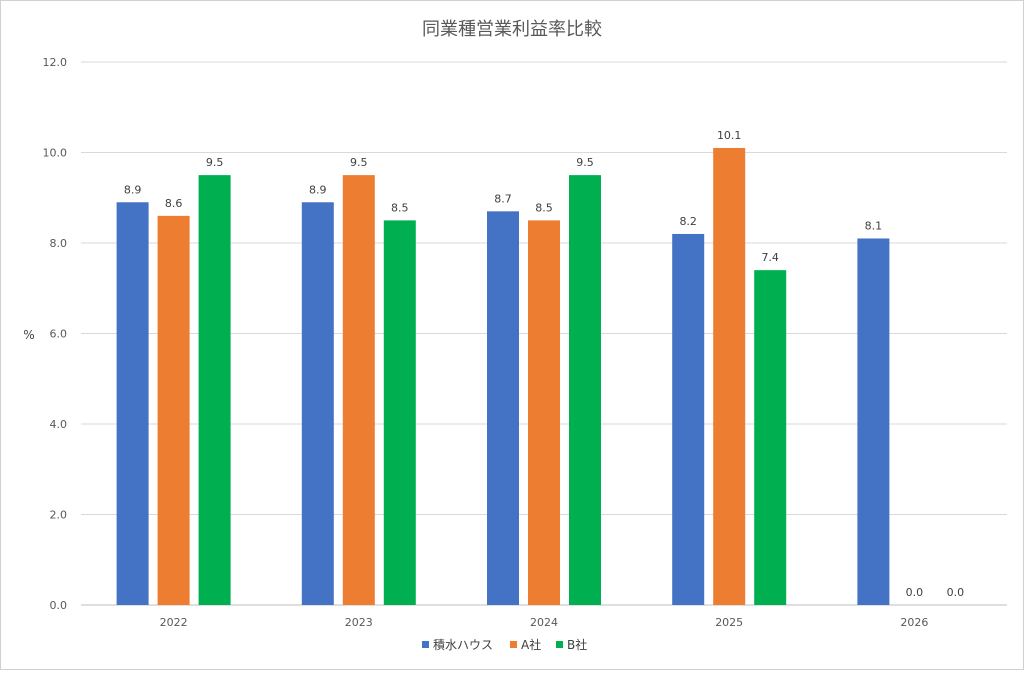 The height and width of the screenshot is (673, 1024). What do you see at coordinates (463, 644) in the screenshot?
I see `legend-label: 積水ハウス` at bounding box center [463, 644].